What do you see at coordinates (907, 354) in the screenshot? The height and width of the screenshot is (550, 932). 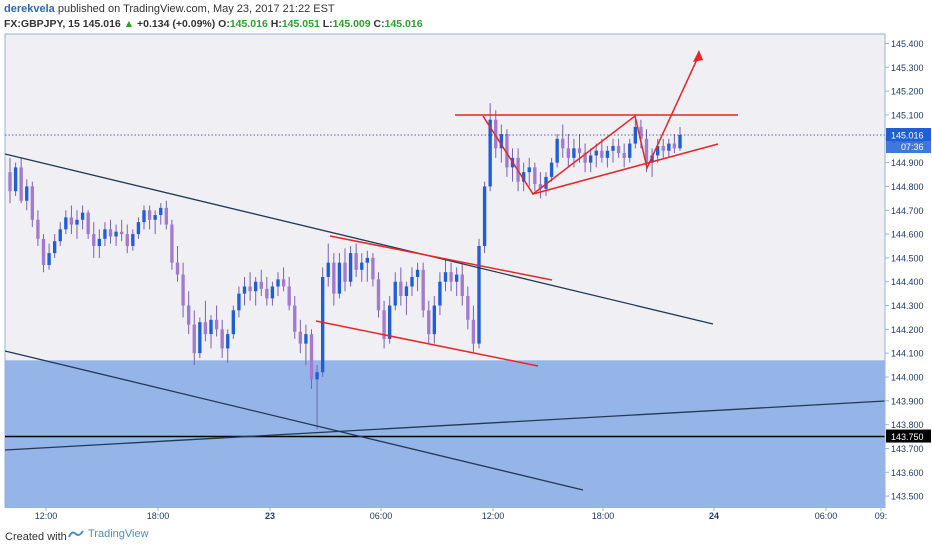 I see `price-tick-label: 144.100` at bounding box center [907, 354].